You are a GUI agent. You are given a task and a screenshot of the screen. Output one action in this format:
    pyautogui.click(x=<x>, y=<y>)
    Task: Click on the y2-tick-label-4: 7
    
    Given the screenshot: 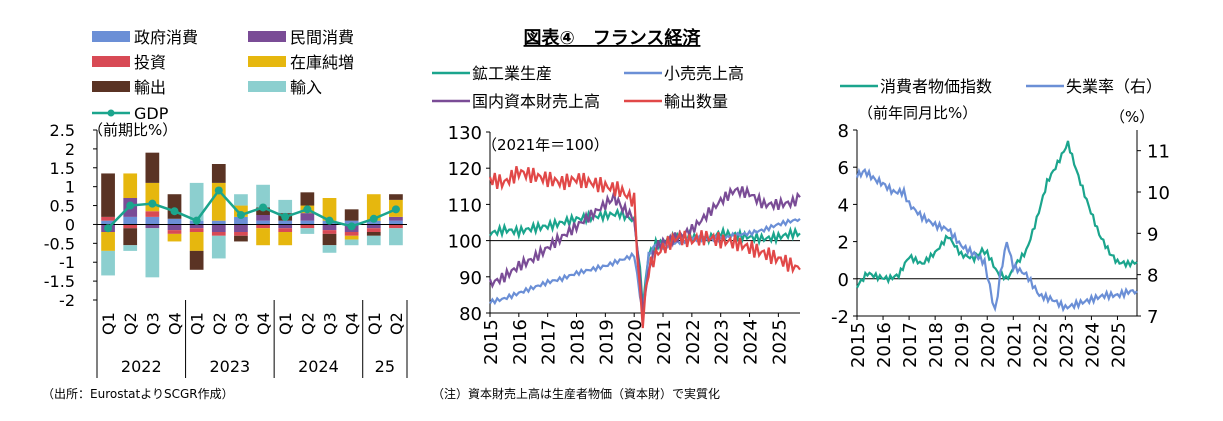 What is the action you would take?
    pyautogui.click(x=1152, y=317)
    